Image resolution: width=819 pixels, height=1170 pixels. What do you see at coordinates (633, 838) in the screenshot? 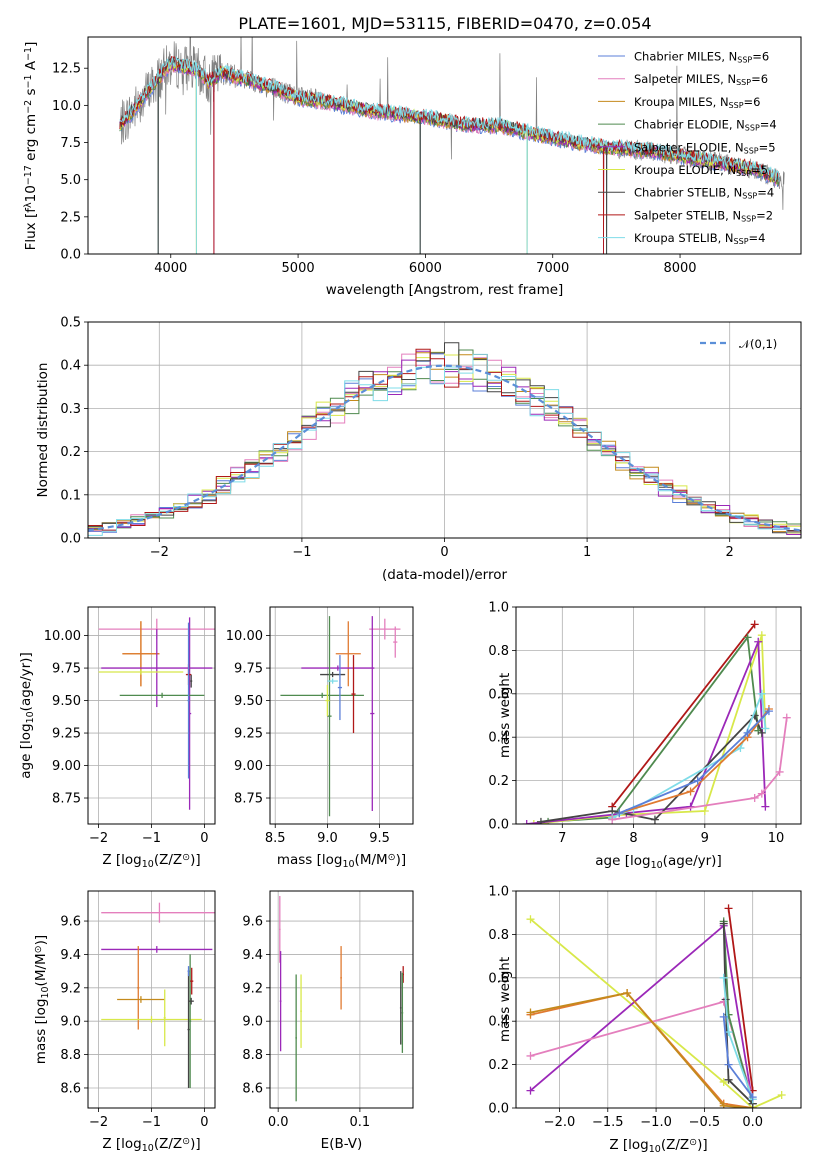
I see `x-tick-label: 8` at bounding box center [633, 838].